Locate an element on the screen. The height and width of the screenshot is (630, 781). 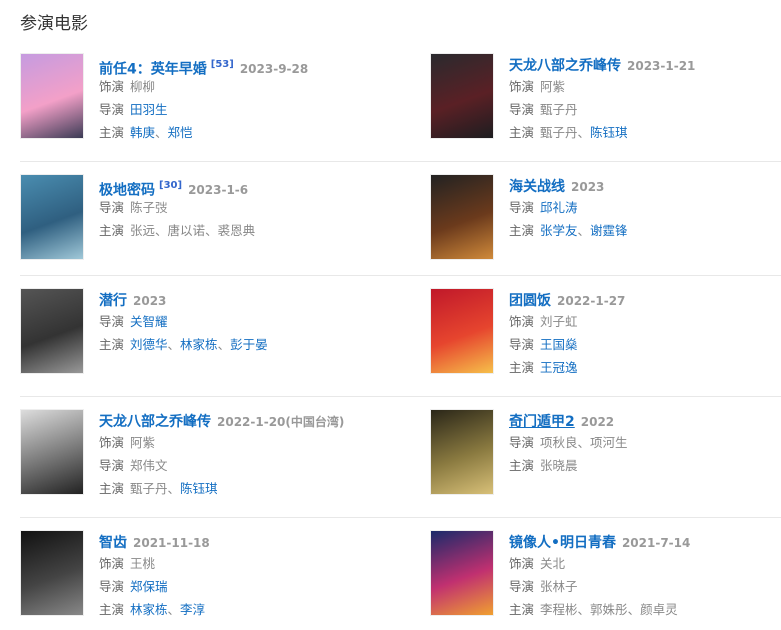
person-name: 张远 is located at coordinates (143, 230).